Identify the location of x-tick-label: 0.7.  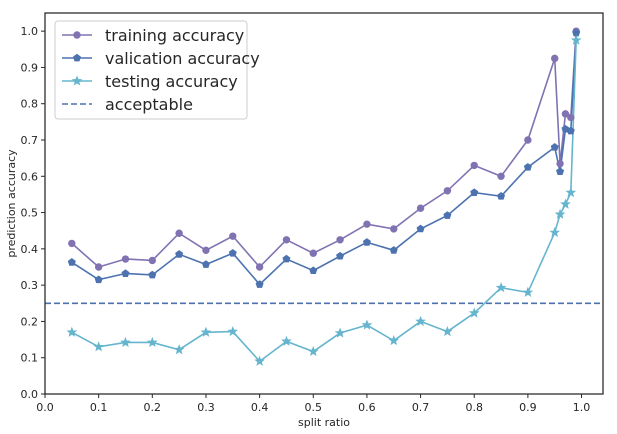
(421, 407).